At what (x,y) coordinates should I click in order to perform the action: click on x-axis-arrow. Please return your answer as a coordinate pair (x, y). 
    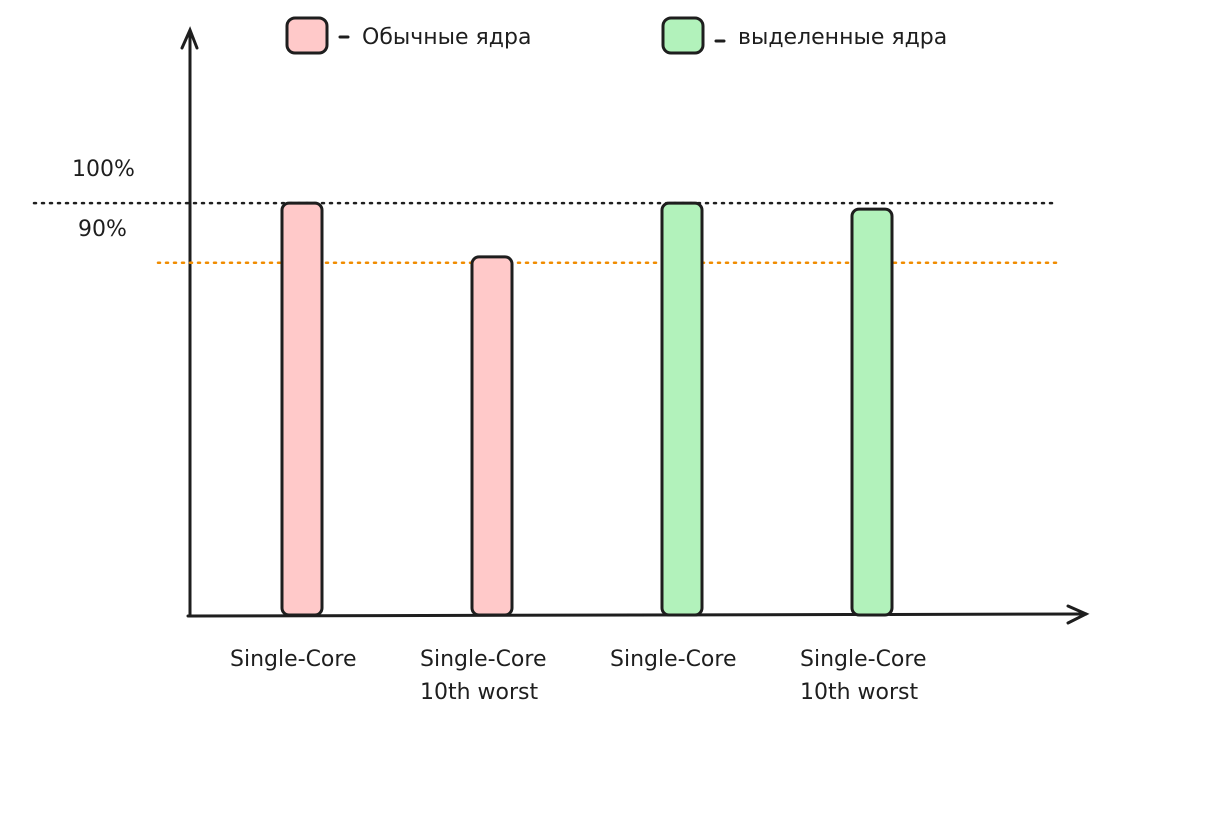
    Looking at the image, I should click on (1078, 614).